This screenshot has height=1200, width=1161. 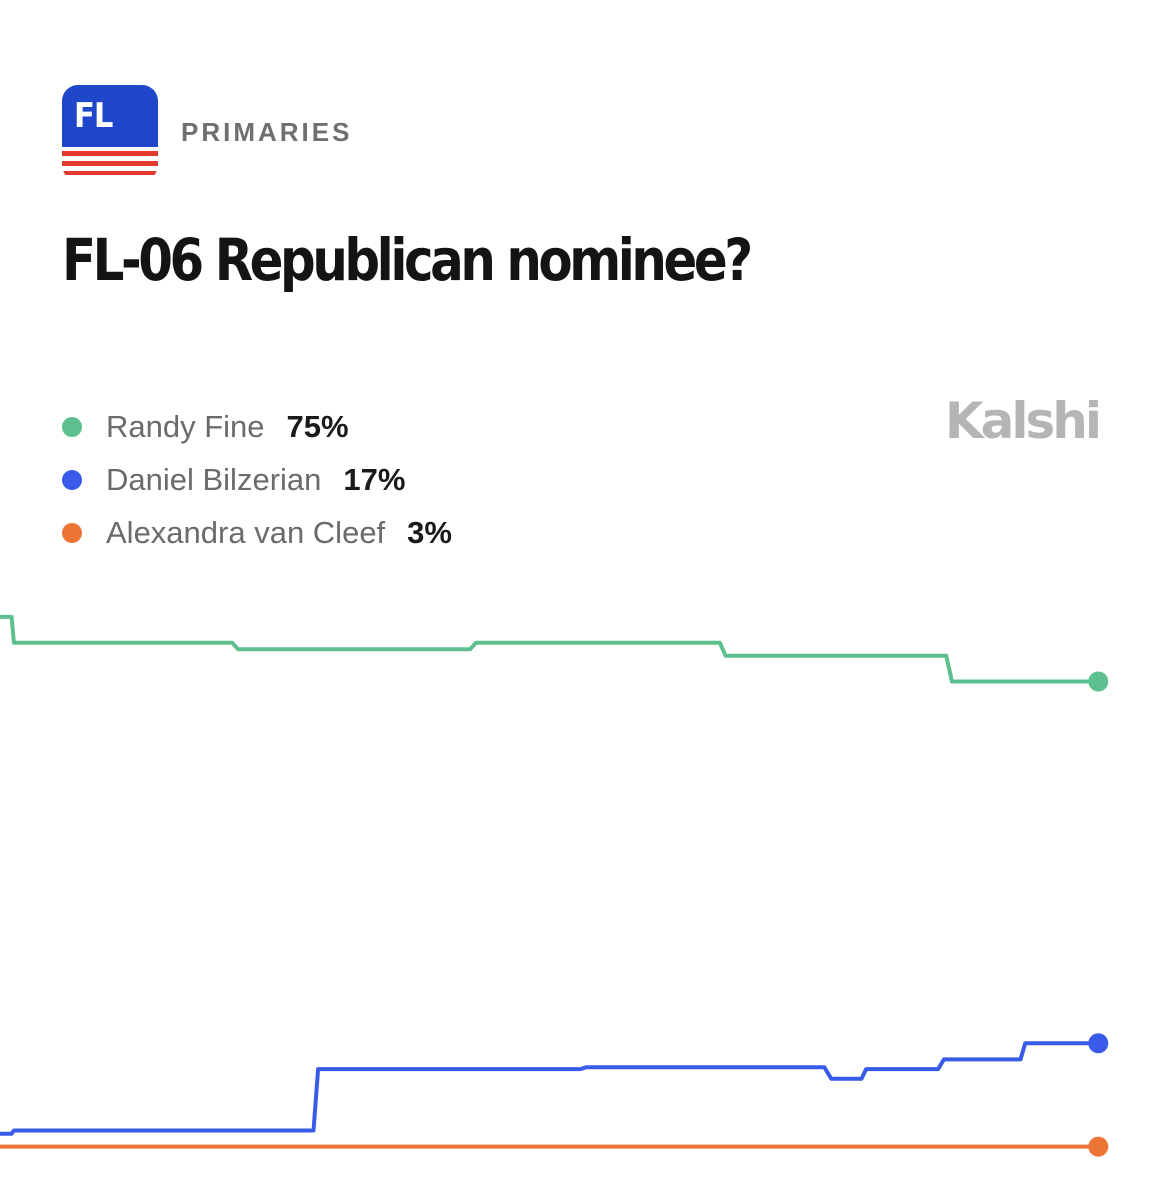 I want to click on kalshi-logo: Kalshi, so click(x=1023, y=421).